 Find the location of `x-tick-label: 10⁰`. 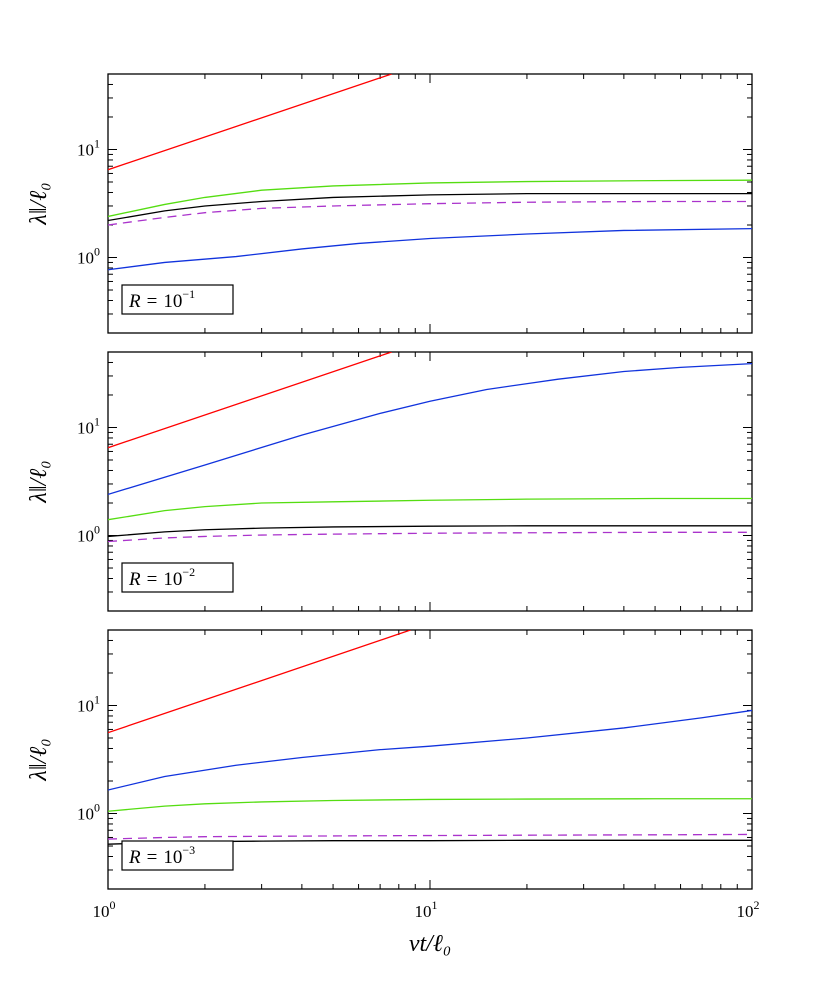

x-tick-label: 10⁰ is located at coordinates (104, 909).